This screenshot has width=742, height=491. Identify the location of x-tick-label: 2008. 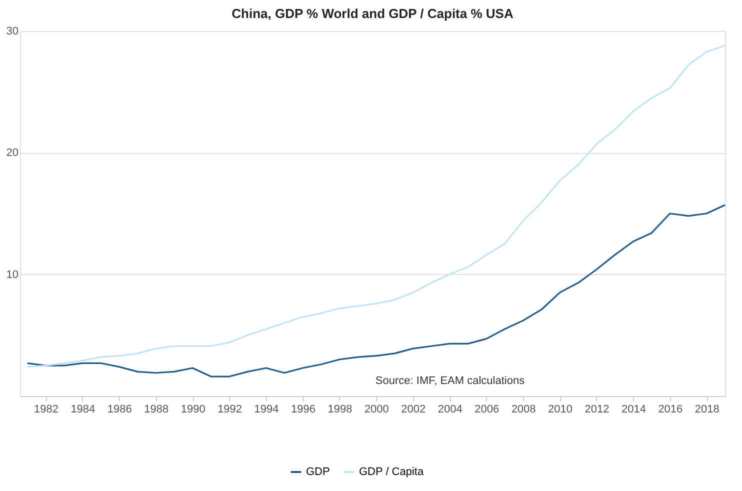
(523, 410).